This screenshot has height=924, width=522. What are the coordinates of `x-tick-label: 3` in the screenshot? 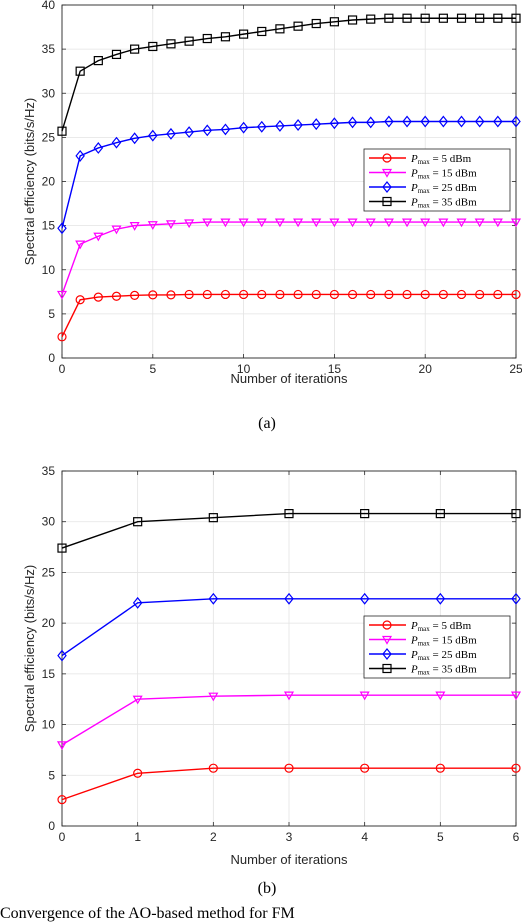 It's located at (289, 837).